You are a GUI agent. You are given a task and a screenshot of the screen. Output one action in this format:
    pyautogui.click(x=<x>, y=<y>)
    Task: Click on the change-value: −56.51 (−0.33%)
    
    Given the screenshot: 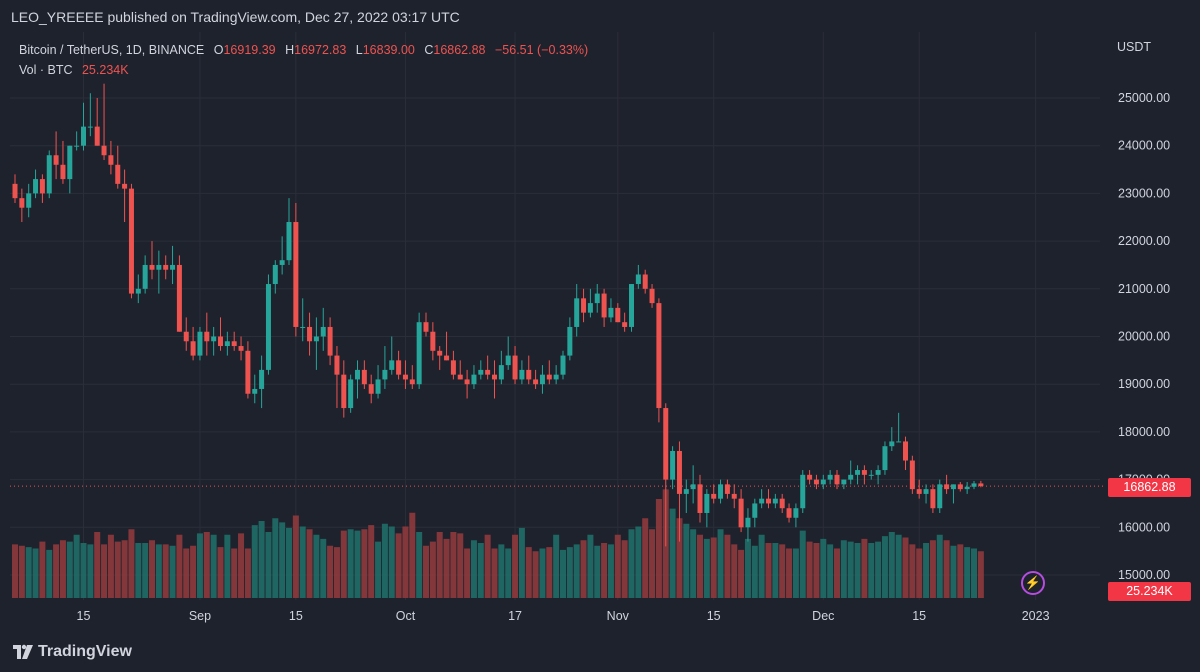 What is the action you would take?
    pyautogui.click(x=542, y=50)
    